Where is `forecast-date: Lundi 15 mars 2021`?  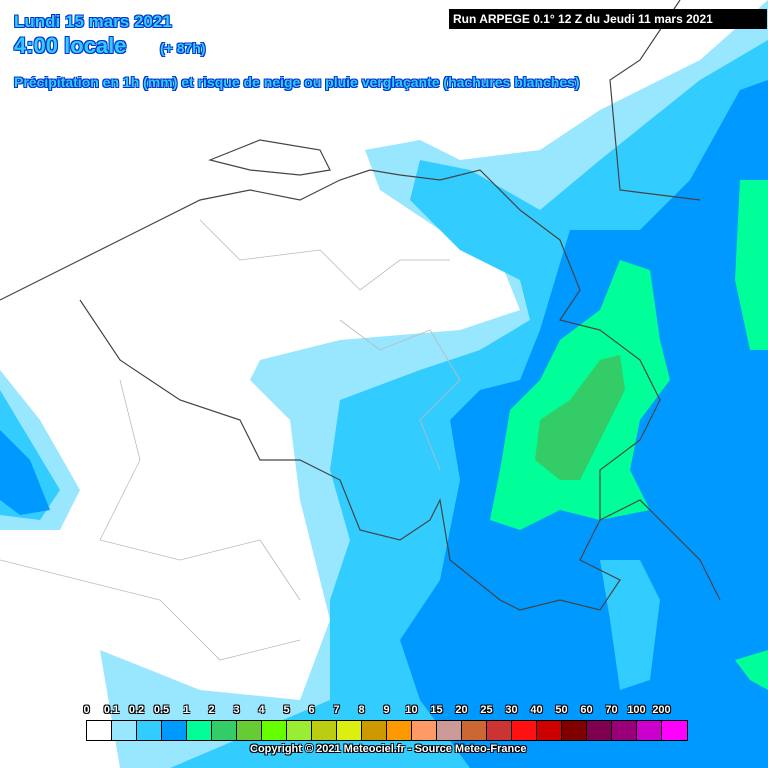 forecast-date: Lundi 15 mars 2021 is located at coordinates (93, 21).